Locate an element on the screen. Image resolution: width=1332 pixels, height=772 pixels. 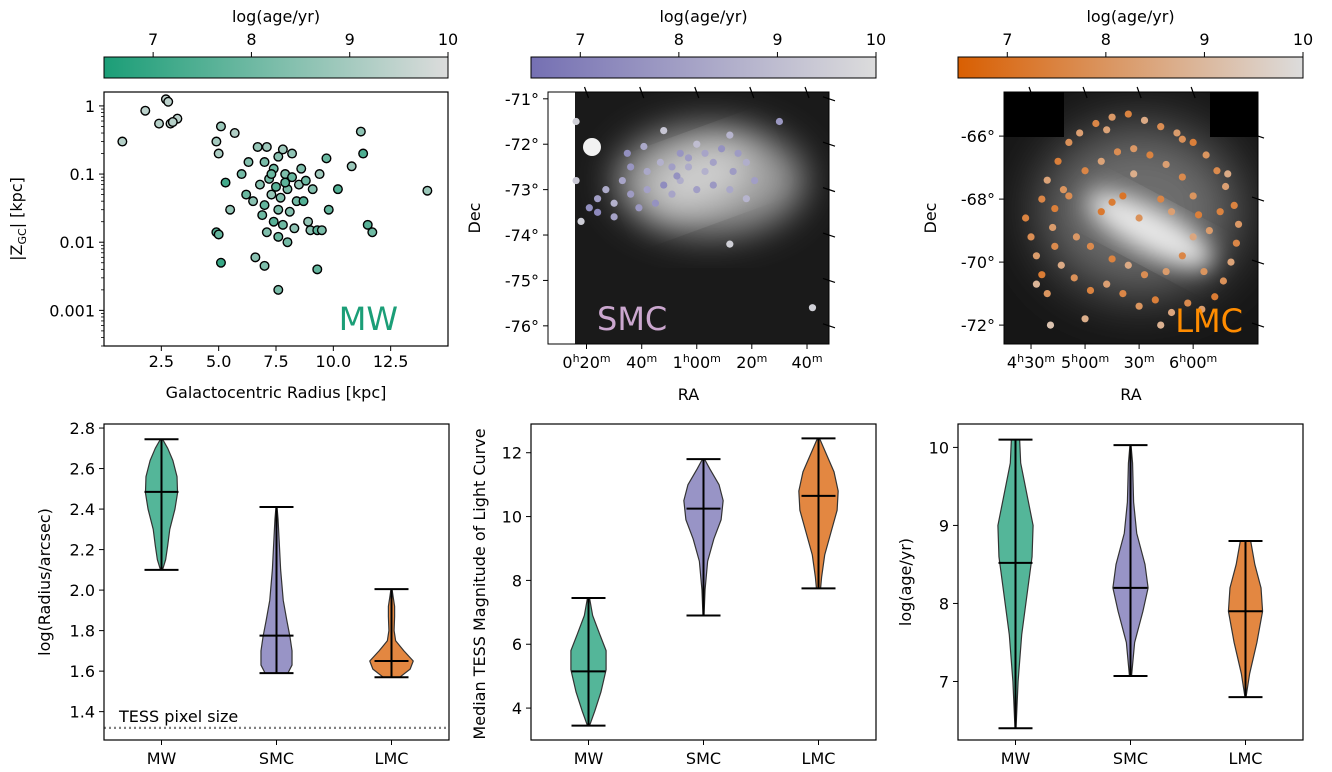
smc-map-right-tick is located at coordinates (829, 326).